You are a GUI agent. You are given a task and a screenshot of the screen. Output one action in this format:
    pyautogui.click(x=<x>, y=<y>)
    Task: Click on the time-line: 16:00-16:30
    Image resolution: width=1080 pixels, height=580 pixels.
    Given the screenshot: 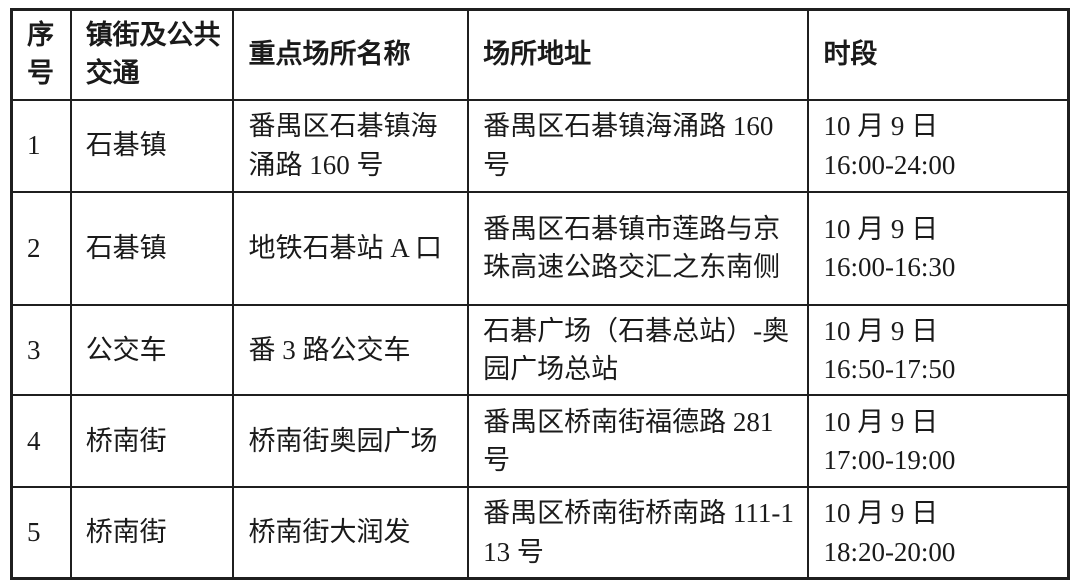 What is the action you would take?
    pyautogui.click(x=889, y=267)
    